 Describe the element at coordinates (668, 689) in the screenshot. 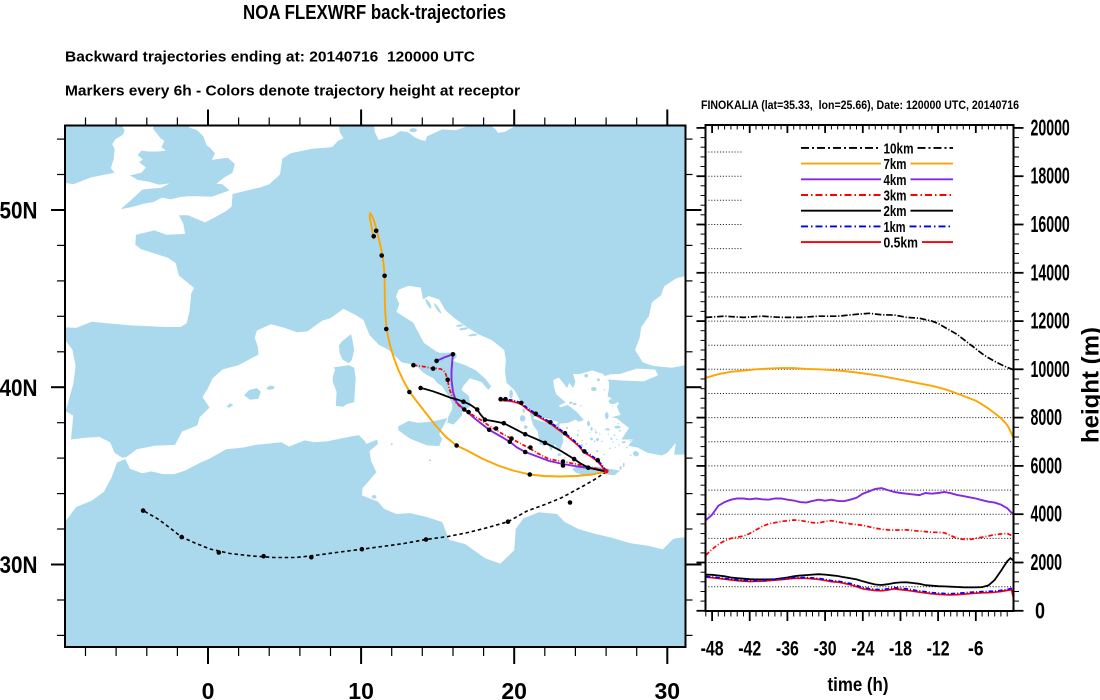

I see `svg-text: 30` at that location.